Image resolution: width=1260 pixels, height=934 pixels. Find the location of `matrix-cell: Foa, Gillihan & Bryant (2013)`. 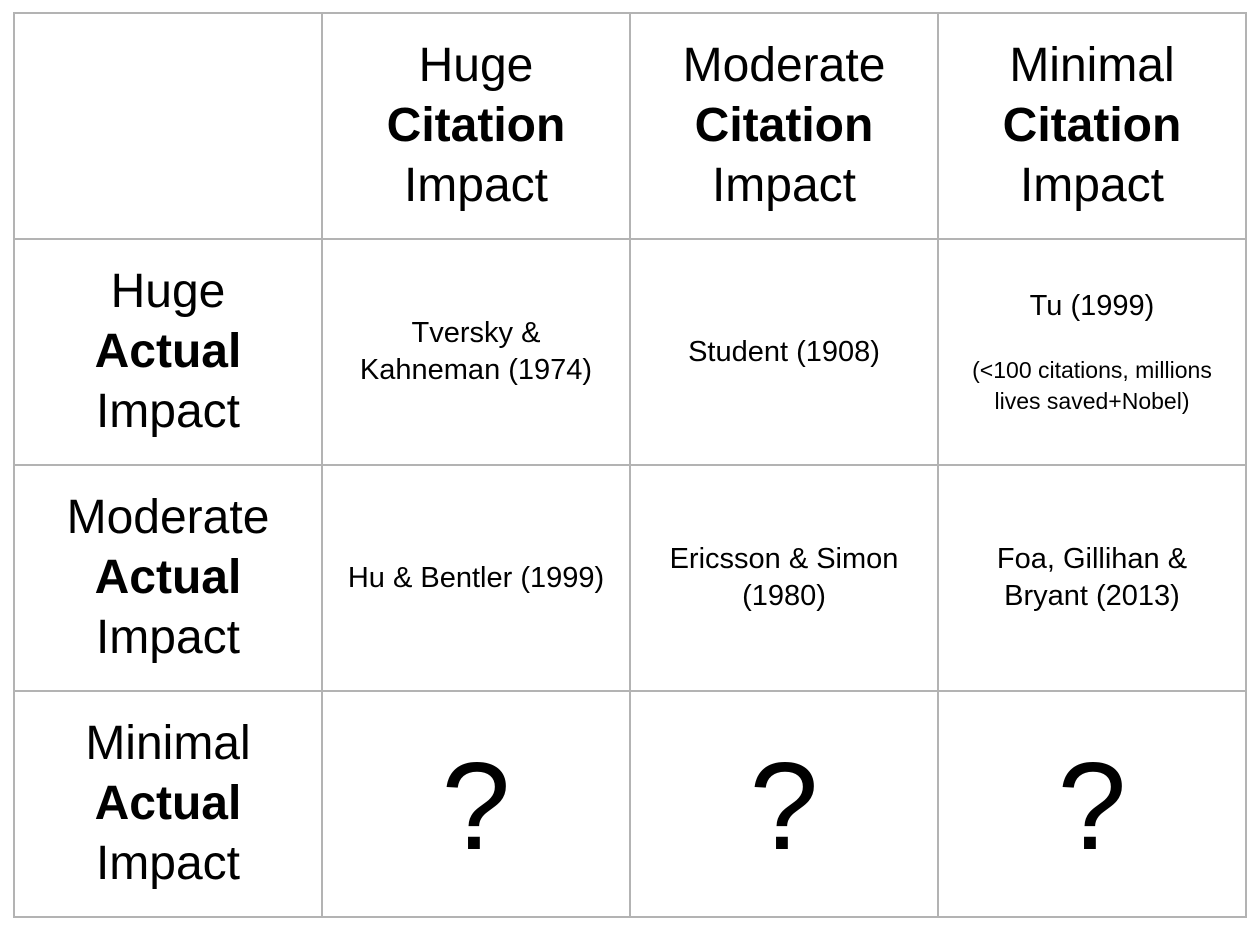

matrix-cell: Foa, Gillihan & Bryant (2013) is located at coordinates (1092, 578).